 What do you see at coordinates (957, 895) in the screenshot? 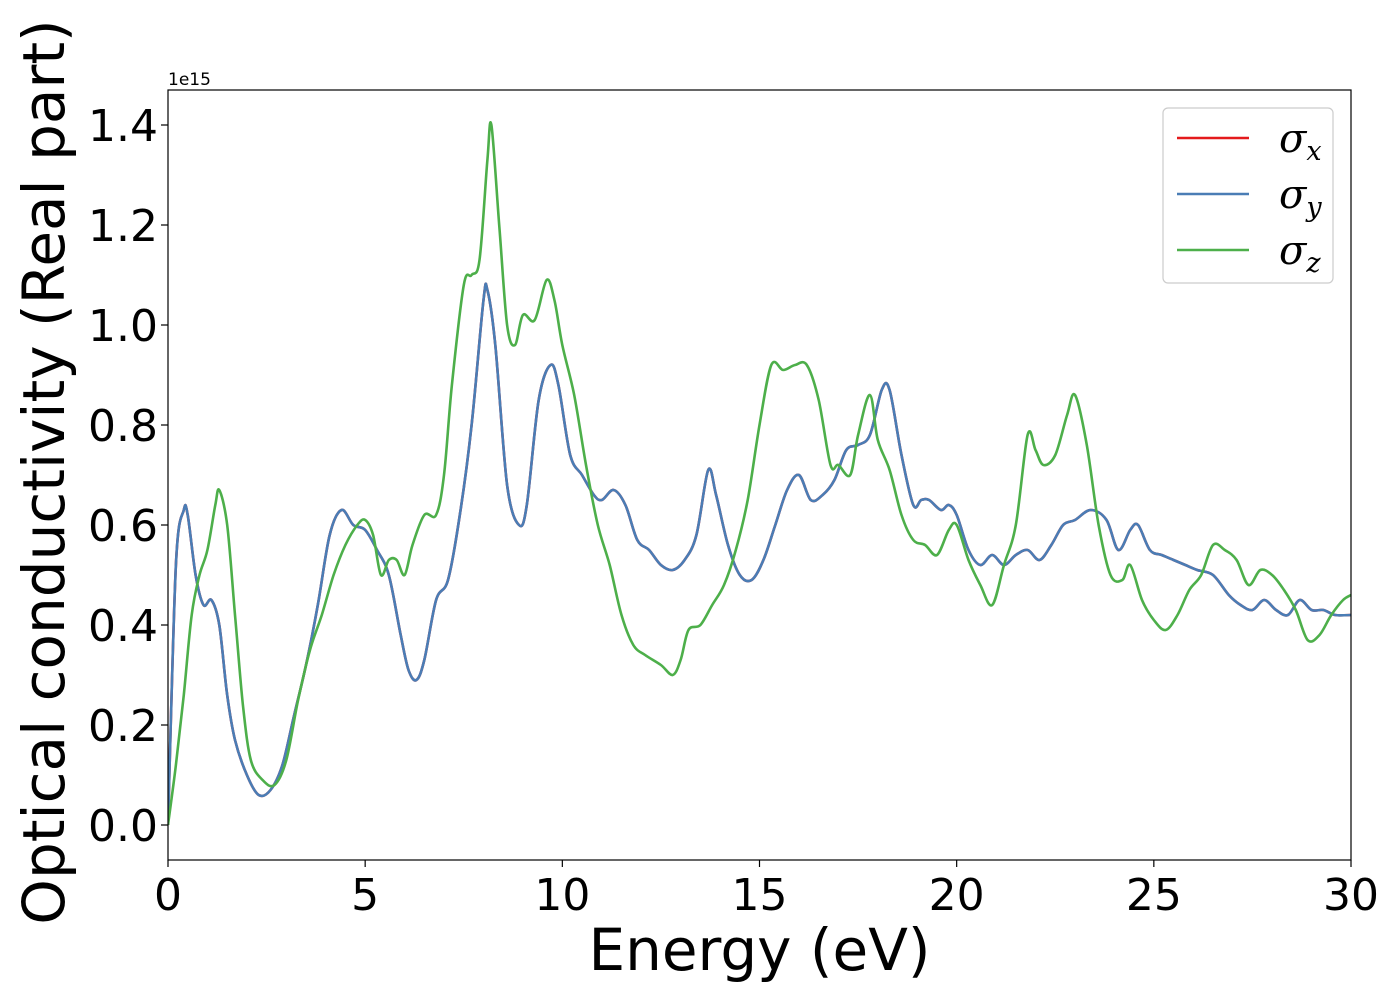
I see `x-tick-label: 20` at bounding box center [957, 895].